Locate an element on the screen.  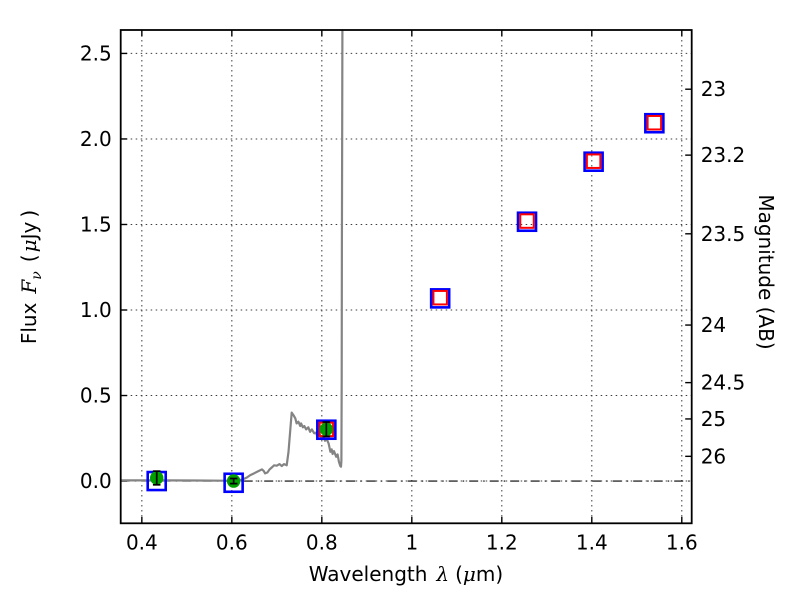
mag-tick-label: 25 is located at coordinates (713, 419).